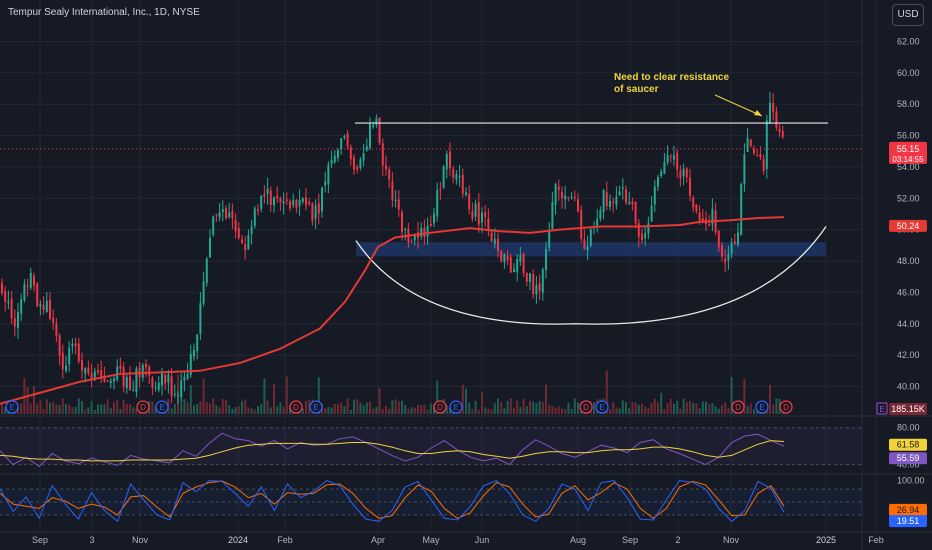 This screenshot has width=932, height=550. Describe the element at coordinates (908, 510) in the screenshot. I see `tag-text: 26.94` at that location.